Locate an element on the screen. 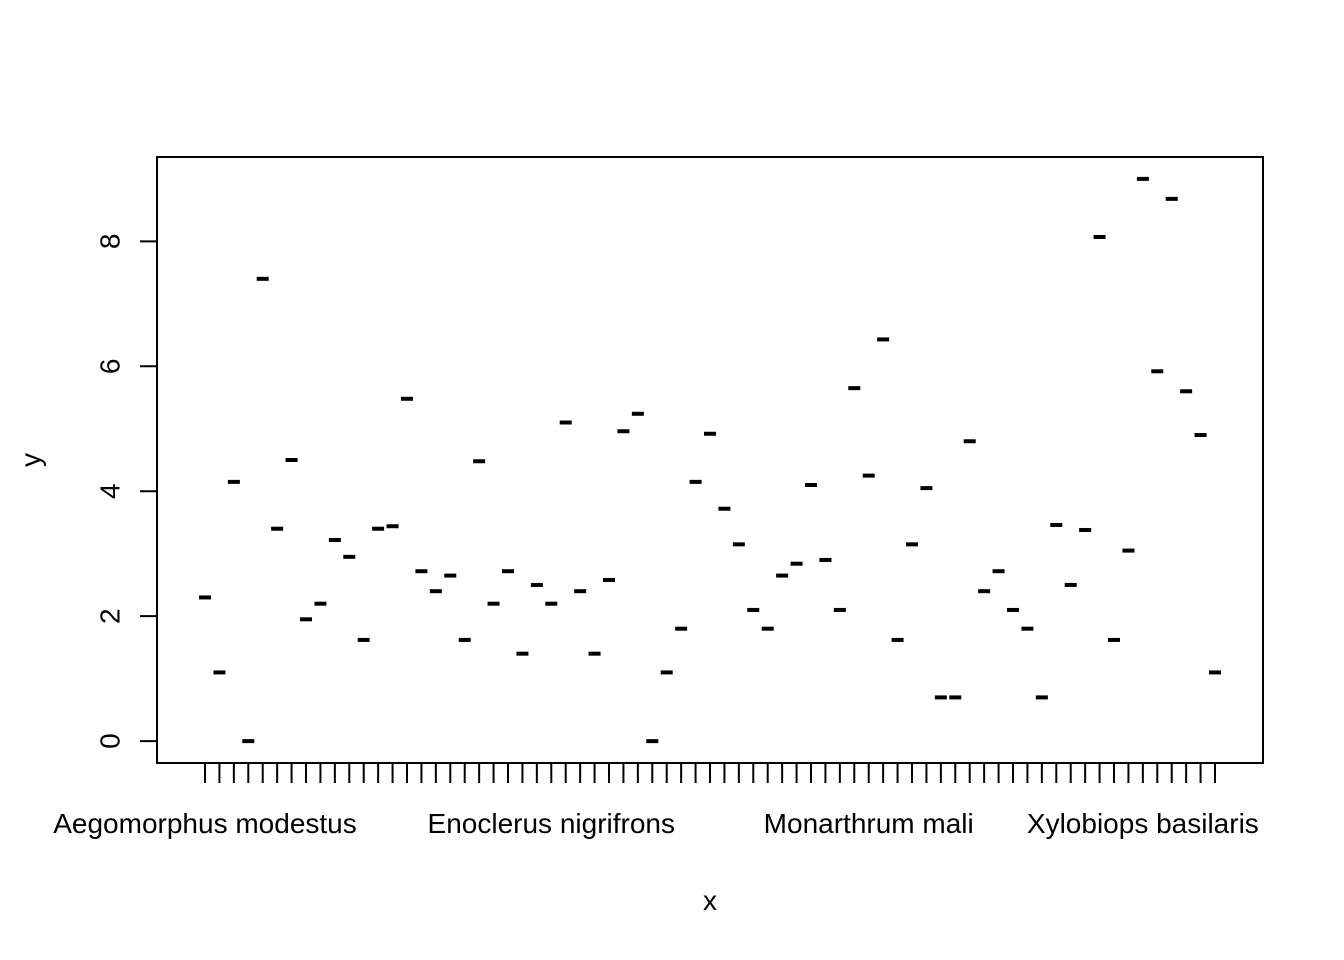 The height and width of the screenshot is (960, 1344). y-tick-label: 0 is located at coordinates (110, 741).